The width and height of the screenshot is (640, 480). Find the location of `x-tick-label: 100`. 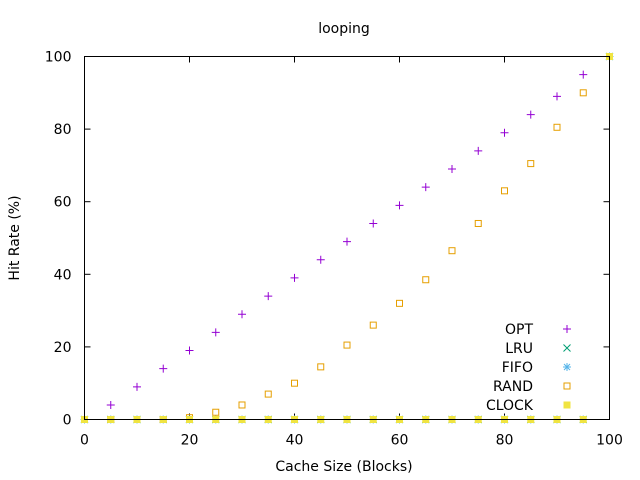

x-tick-label: 100 is located at coordinates (609, 441).